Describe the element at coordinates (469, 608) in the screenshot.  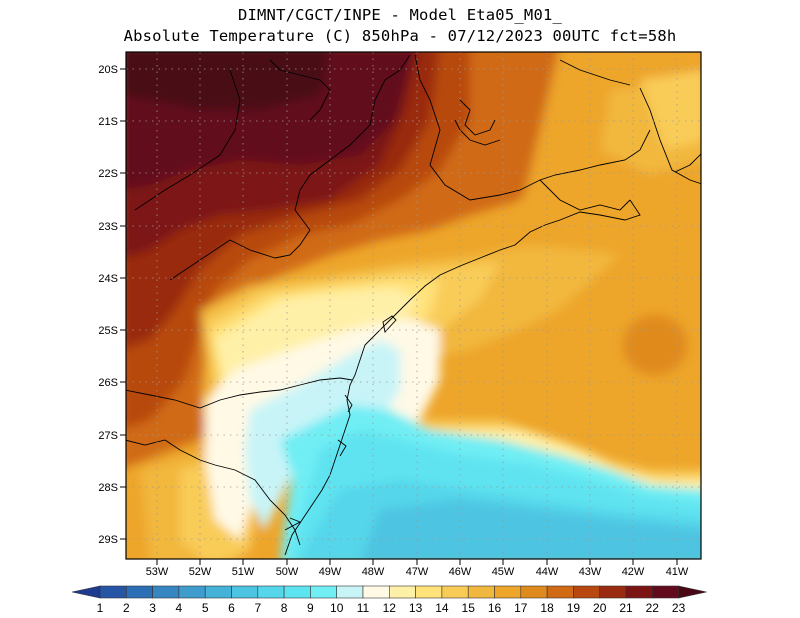
I see `colorbar-label: 15` at that location.